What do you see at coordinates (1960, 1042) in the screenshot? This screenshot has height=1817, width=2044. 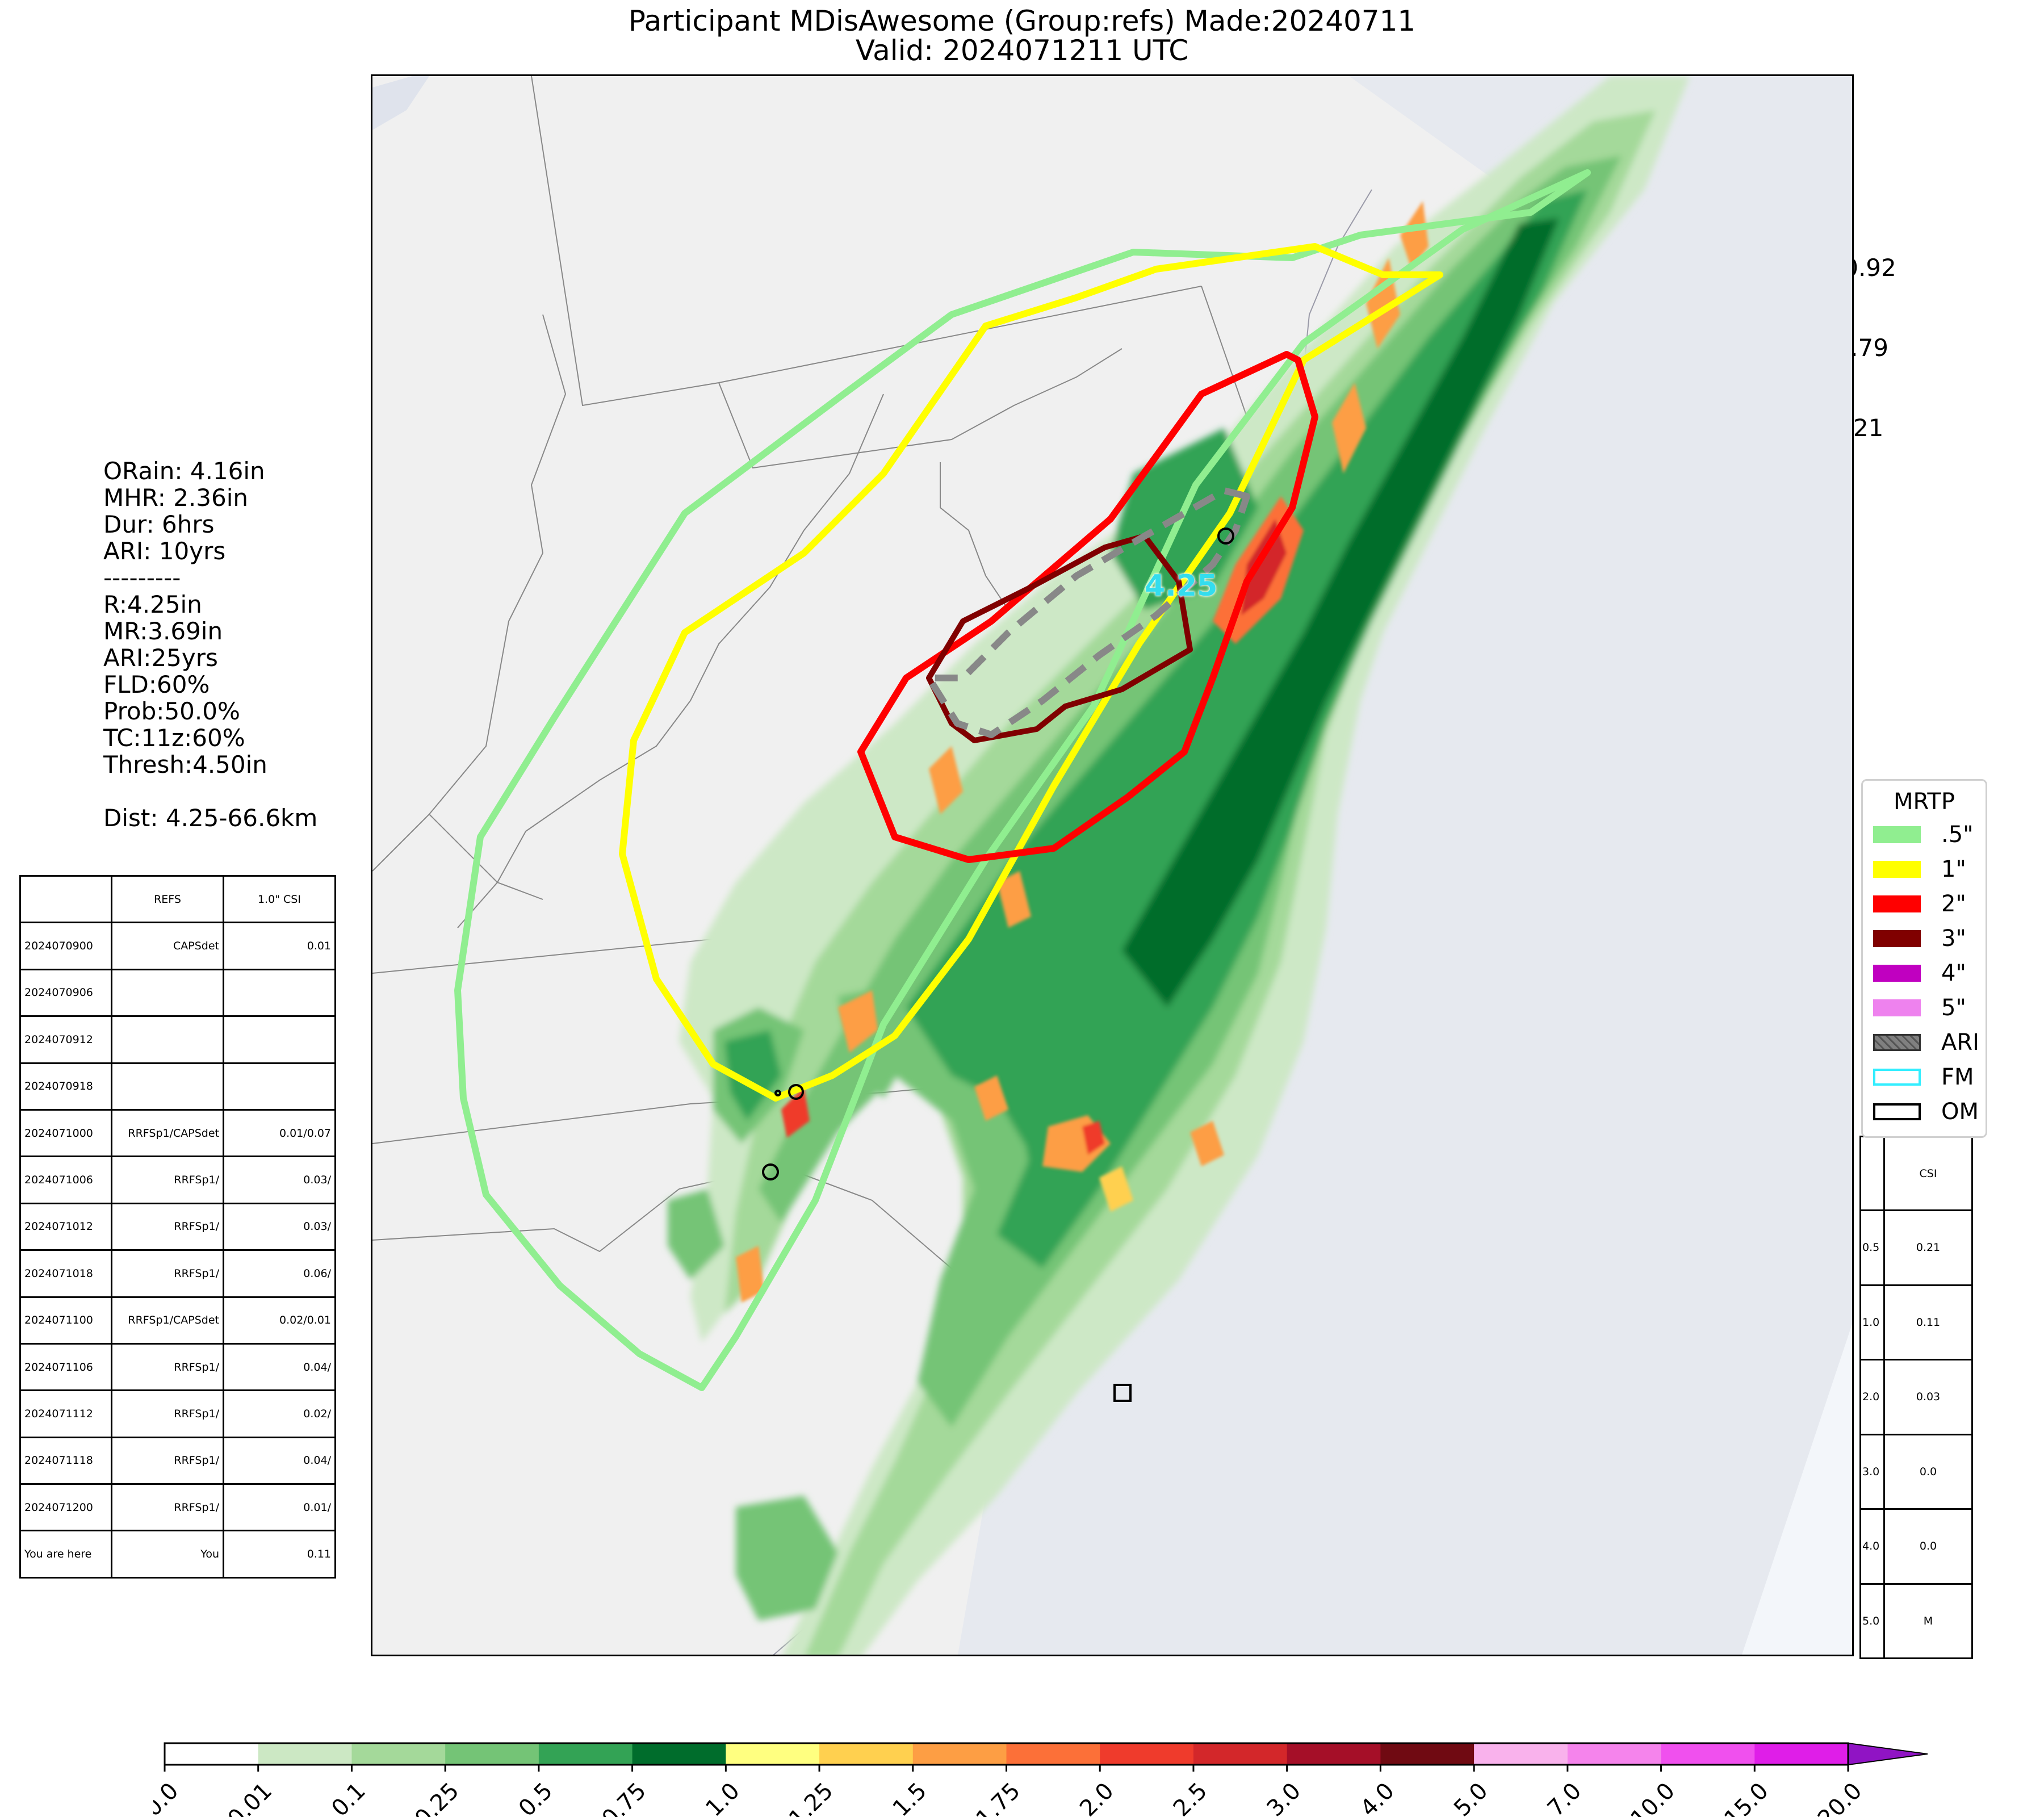 I see `legend-label: ARI` at bounding box center [1960, 1042].